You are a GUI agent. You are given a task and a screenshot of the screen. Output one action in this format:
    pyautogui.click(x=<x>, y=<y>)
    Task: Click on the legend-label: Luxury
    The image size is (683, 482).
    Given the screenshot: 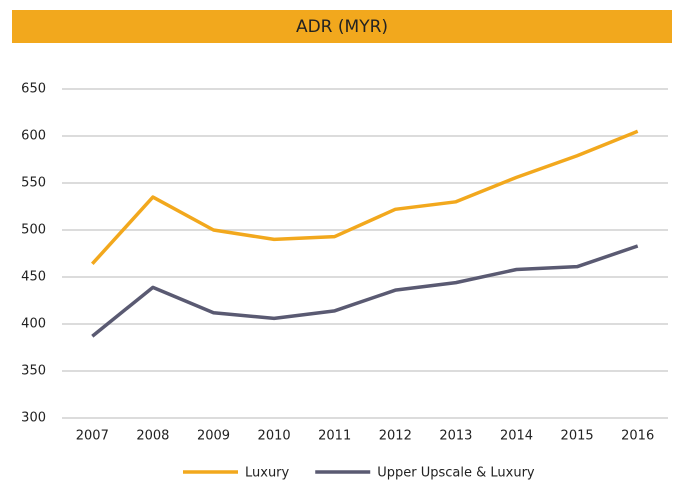 What is the action you would take?
    pyautogui.click(x=267, y=473)
    